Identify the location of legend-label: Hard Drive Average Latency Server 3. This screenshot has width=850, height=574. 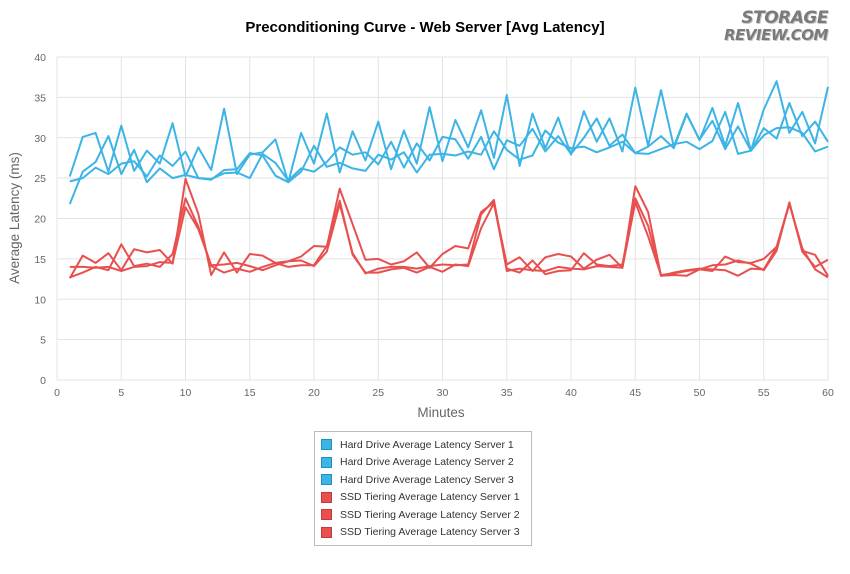
(427, 479).